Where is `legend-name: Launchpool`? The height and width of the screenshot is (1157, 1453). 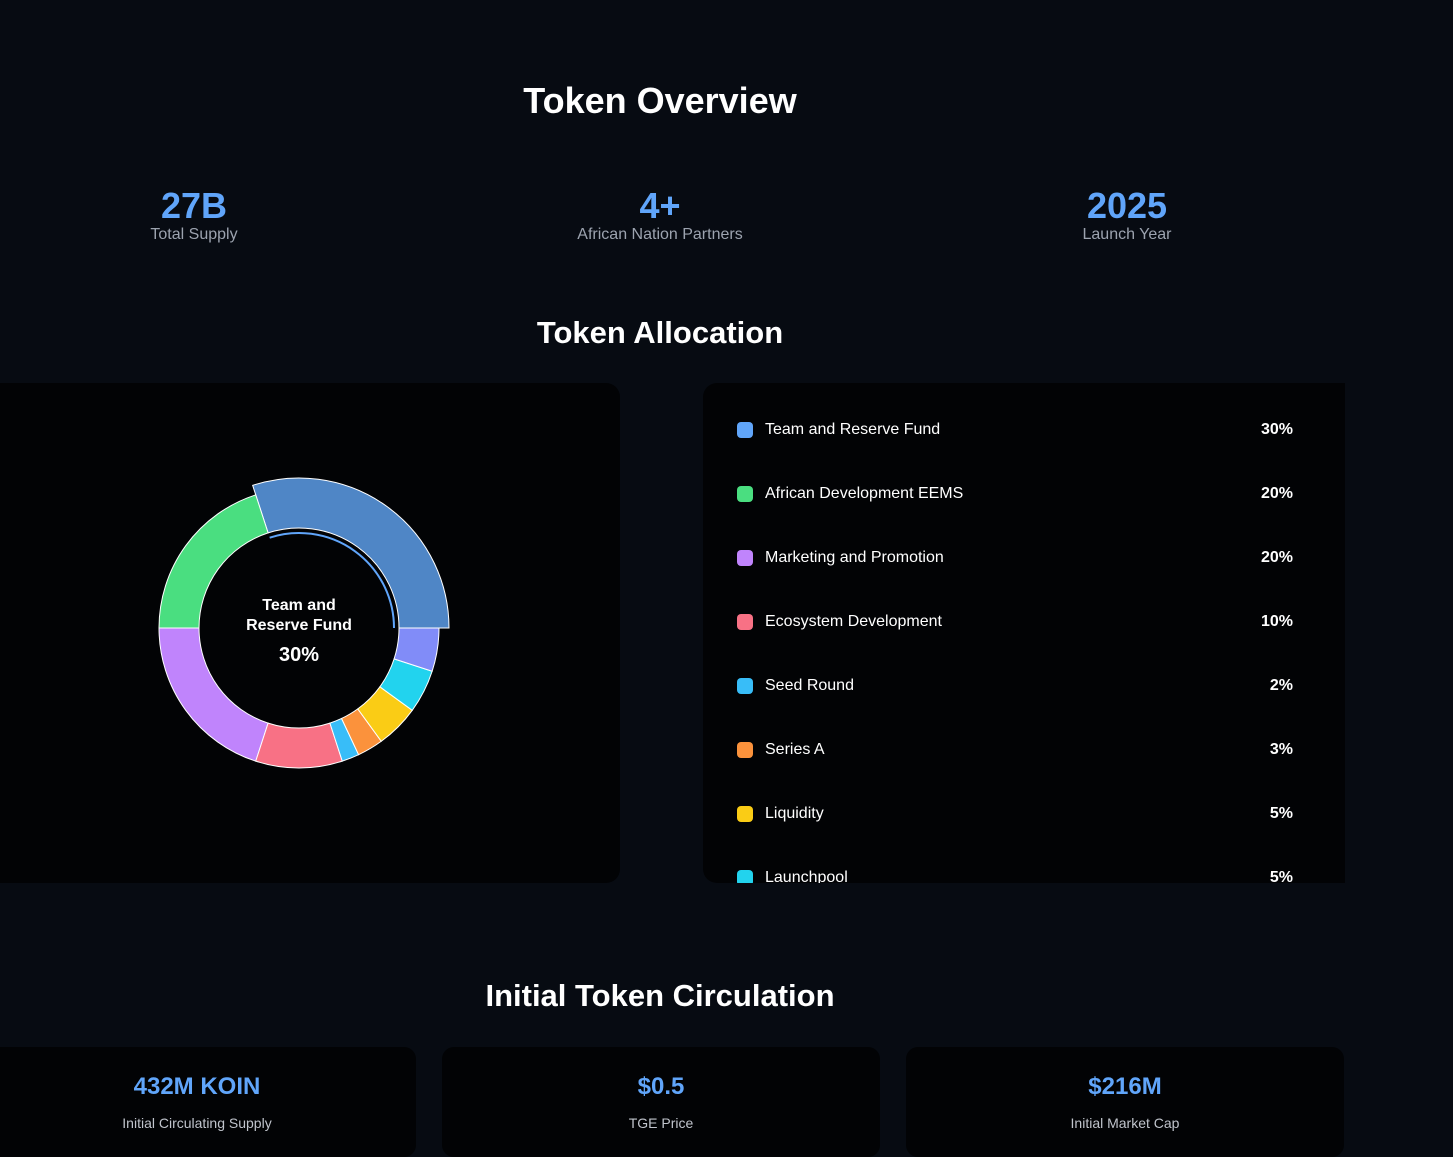
legend-name: Launchpool is located at coordinates (806, 876).